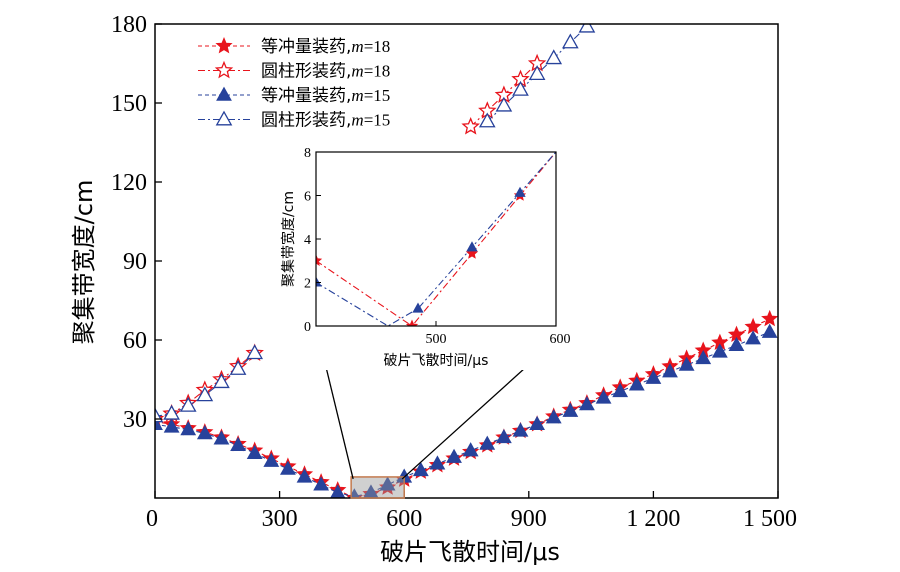  What do you see at coordinates (770, 519) in the screenshot?
I see `x-tick-label: 1 500` at bounding box center [770, 519].